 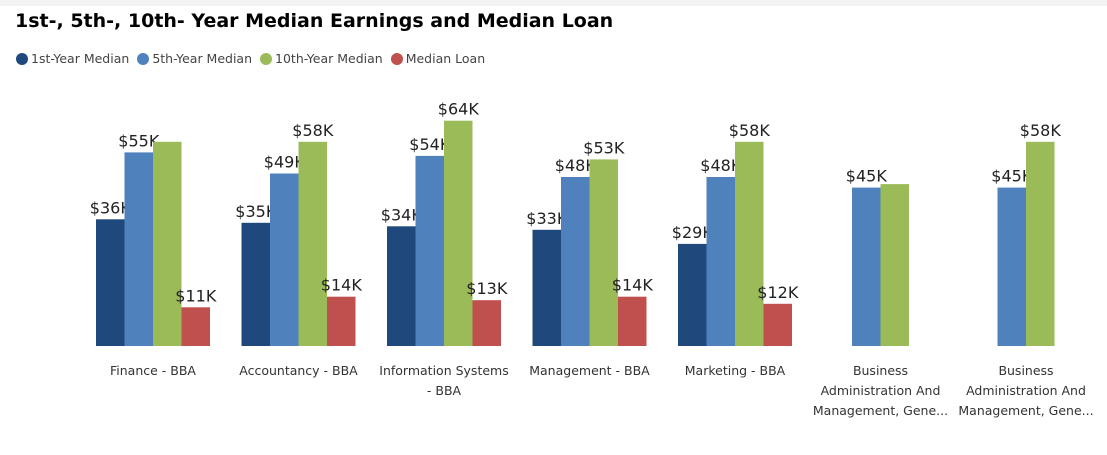 I want to click on data-label-10th-year-7: $58K, so click(x=1041, y=130).